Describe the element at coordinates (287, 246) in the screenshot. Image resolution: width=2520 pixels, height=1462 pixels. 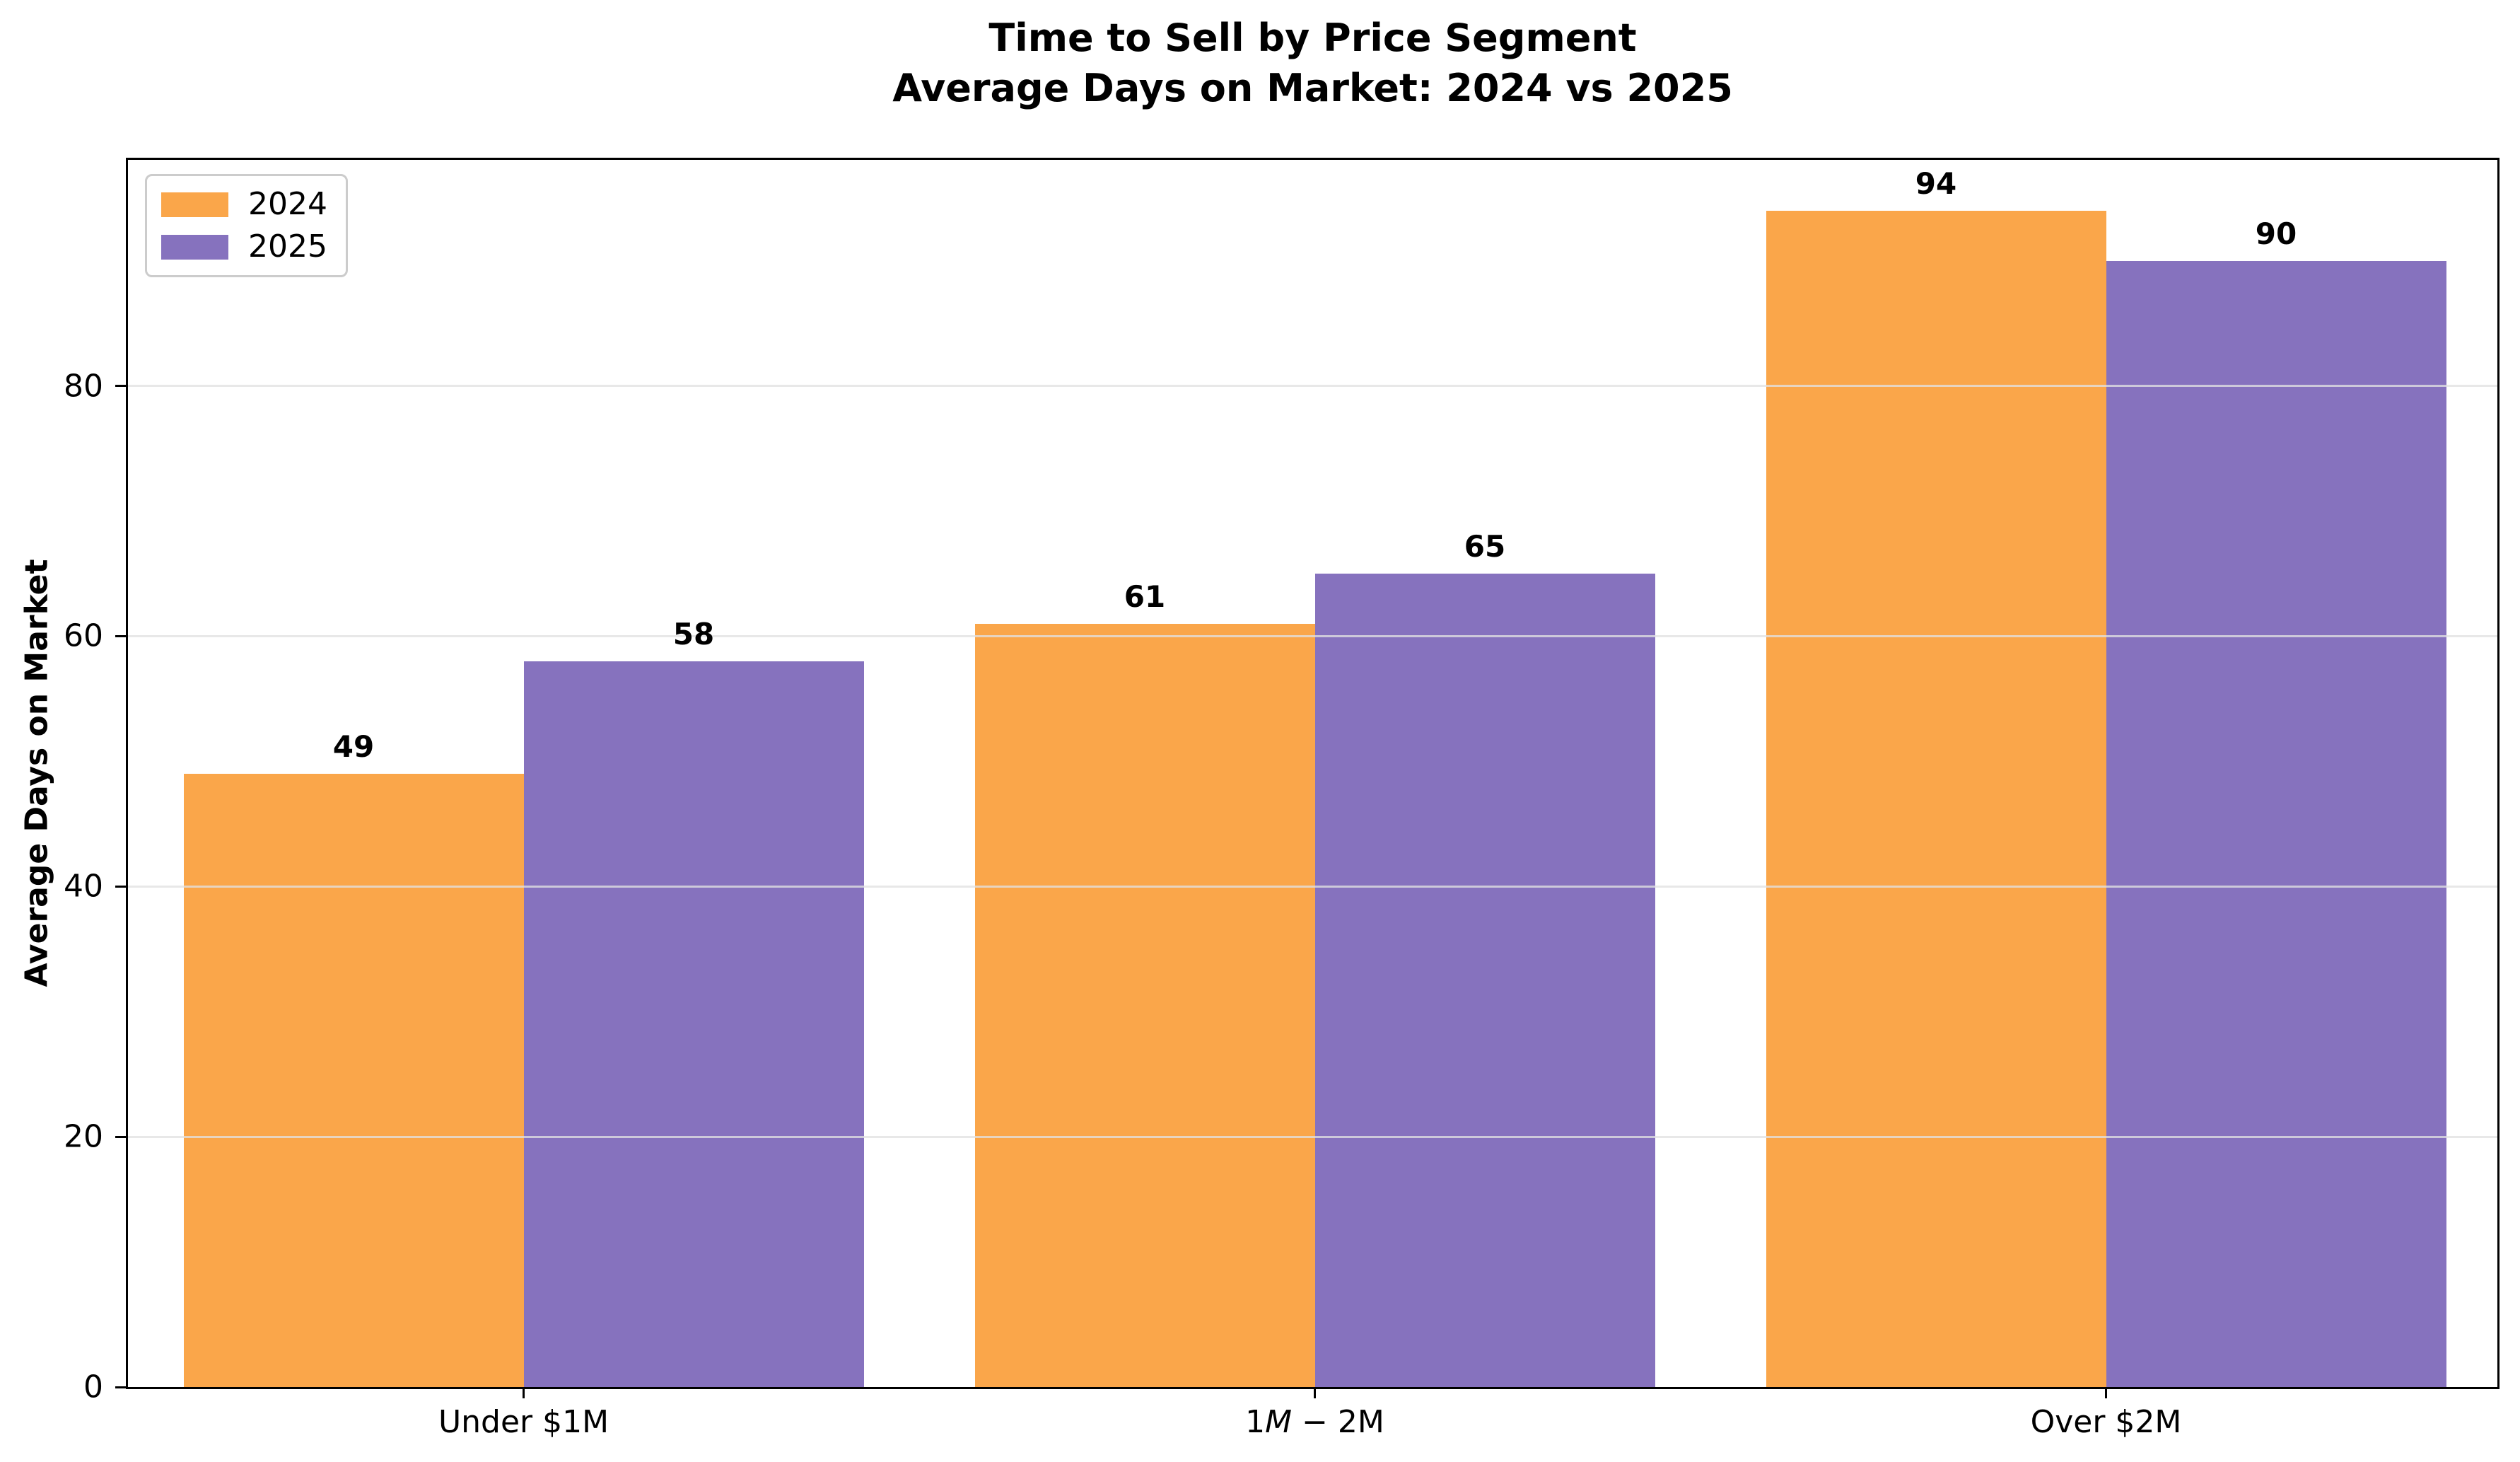
I see `legend-label-2025: 2025` at that location.